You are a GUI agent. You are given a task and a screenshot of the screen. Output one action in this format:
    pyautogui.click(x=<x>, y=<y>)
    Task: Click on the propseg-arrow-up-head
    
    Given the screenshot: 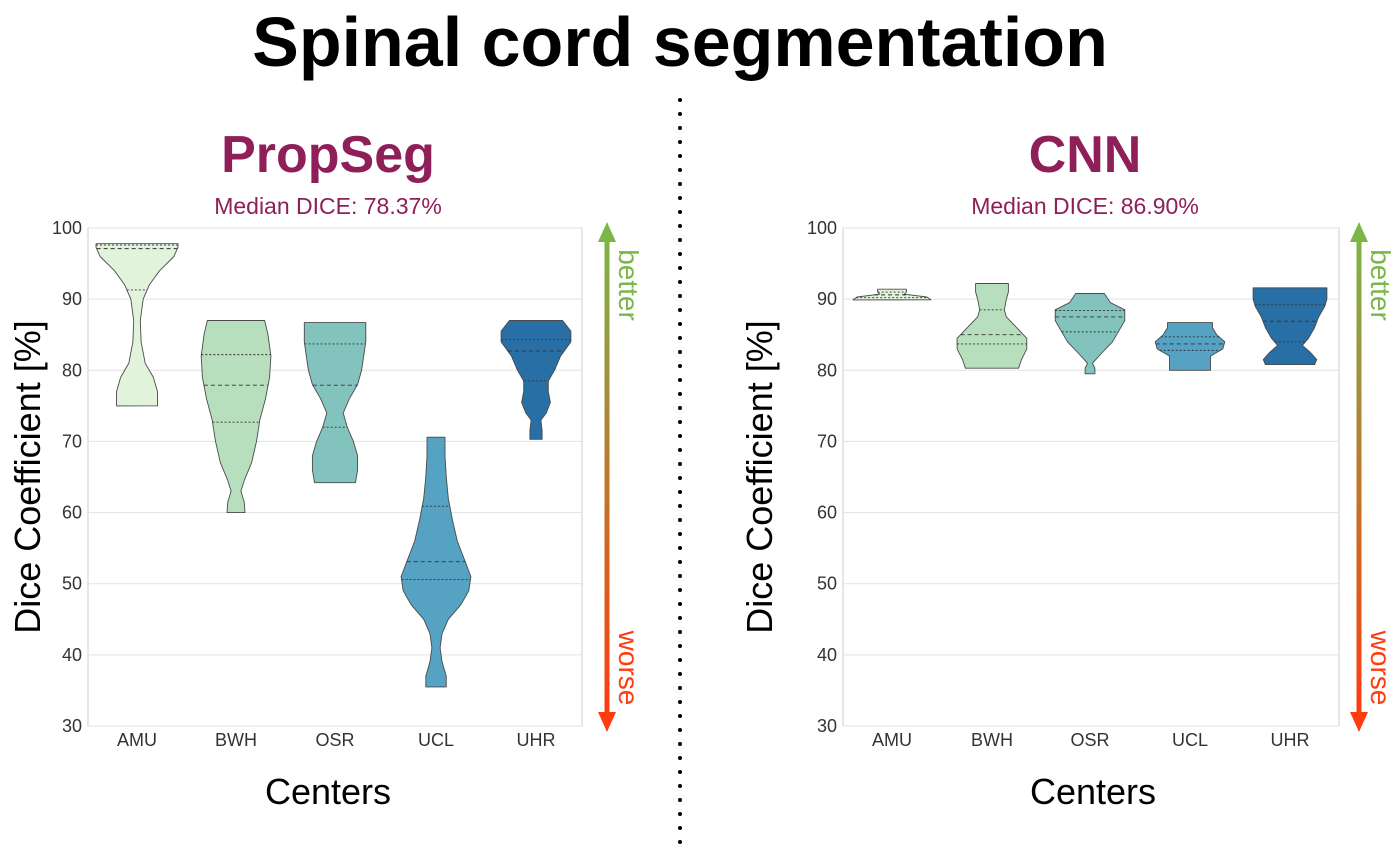 What is the action you would take?
    pyautogui.click(x=607, y=232)
    